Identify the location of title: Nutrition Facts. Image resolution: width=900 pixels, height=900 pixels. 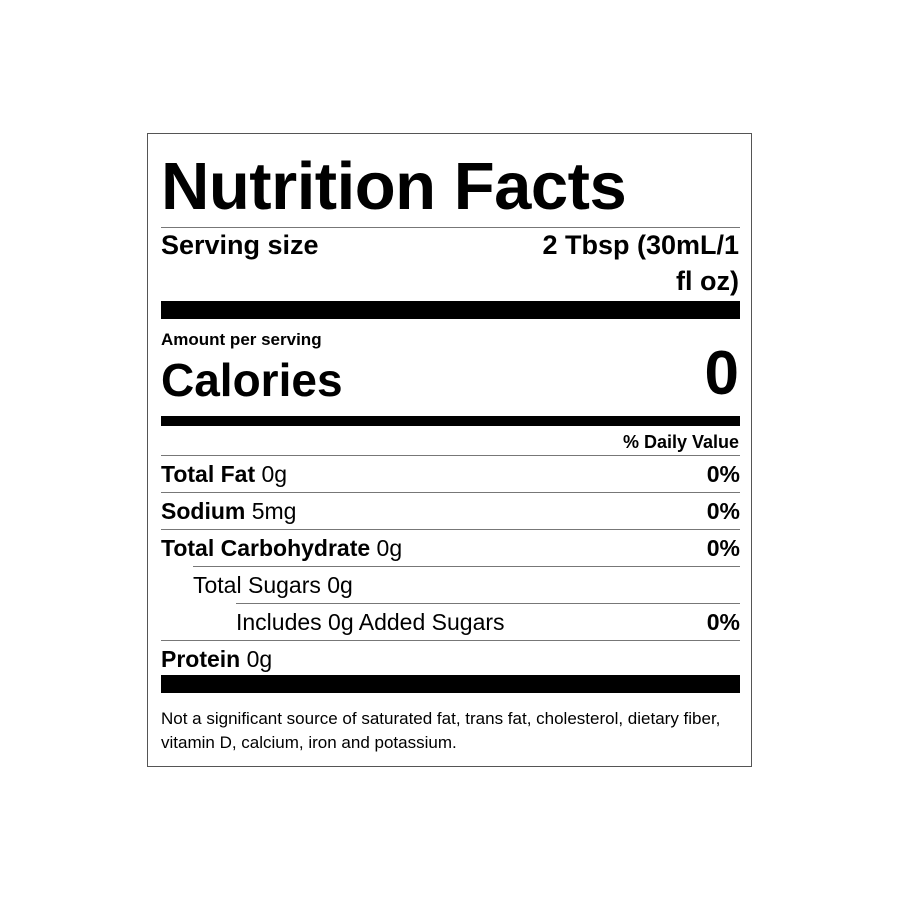
(394, 186).